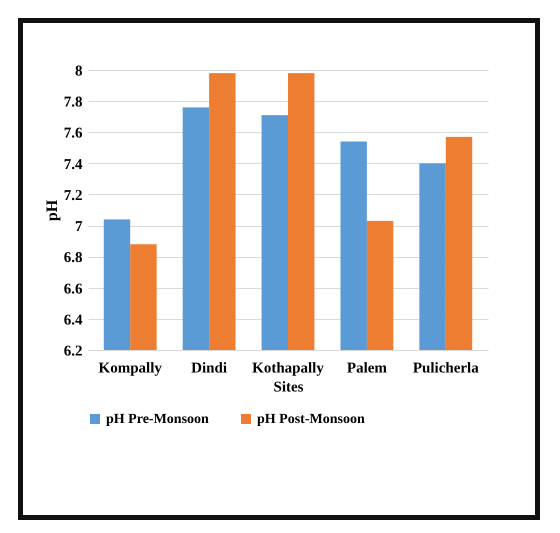 This screenshot has height=533, width=560. I want to click on y-tick-label: 7.6, so click(73, 134).